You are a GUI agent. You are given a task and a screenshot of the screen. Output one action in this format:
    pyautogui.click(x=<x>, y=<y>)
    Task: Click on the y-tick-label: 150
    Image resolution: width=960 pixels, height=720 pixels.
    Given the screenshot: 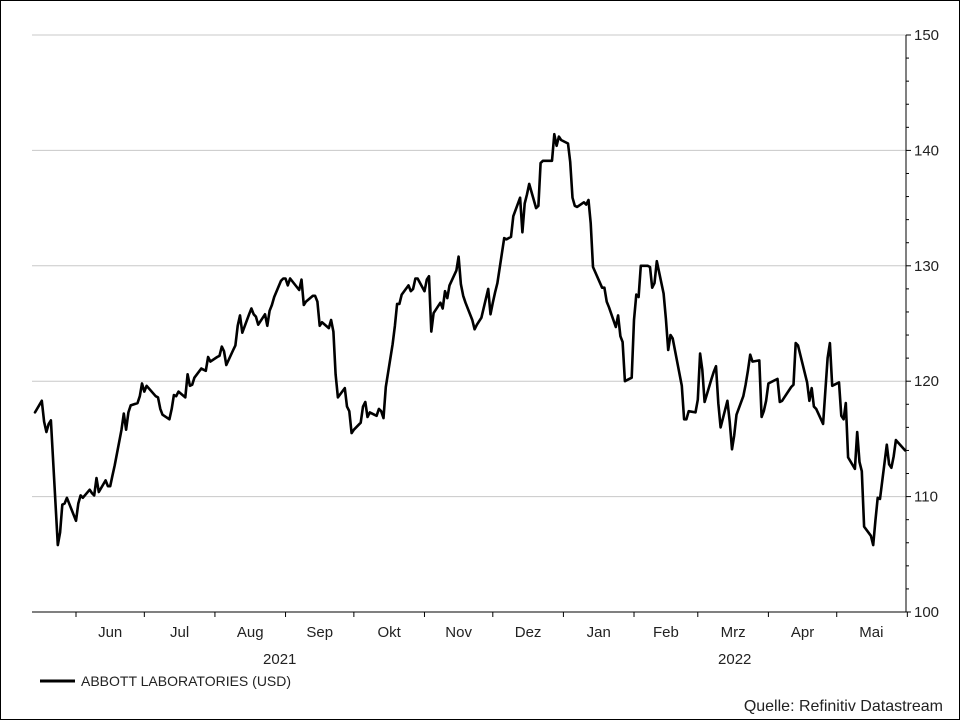 What is the action you would take?
    pyautogui.click(x=926, y=35)
    